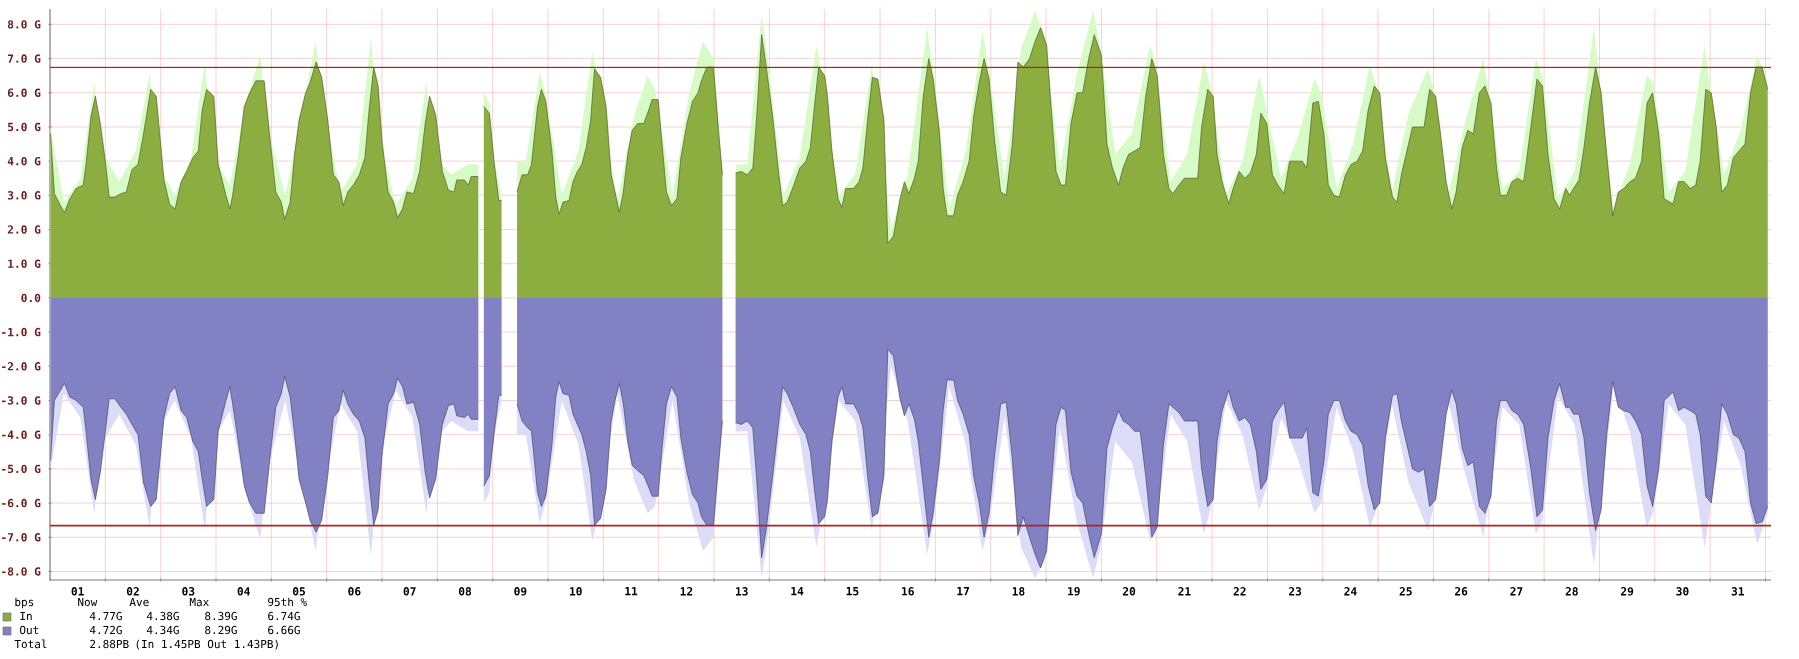 The image size is (1799, 659). Describe the element at coordinates (1461, 591) in the screenshot. I see `x-tick-label: 26` at that location.